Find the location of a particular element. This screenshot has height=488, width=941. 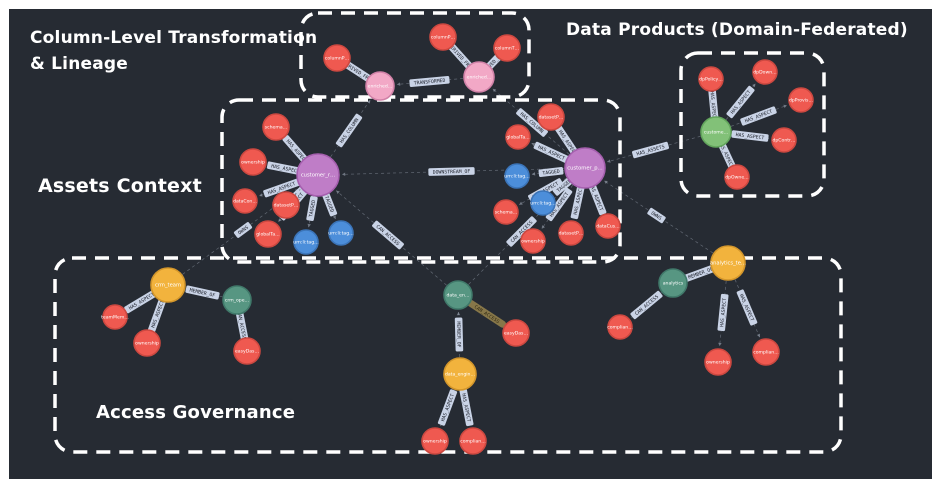

graph-node-G3 is located at coordinates (147, 343).